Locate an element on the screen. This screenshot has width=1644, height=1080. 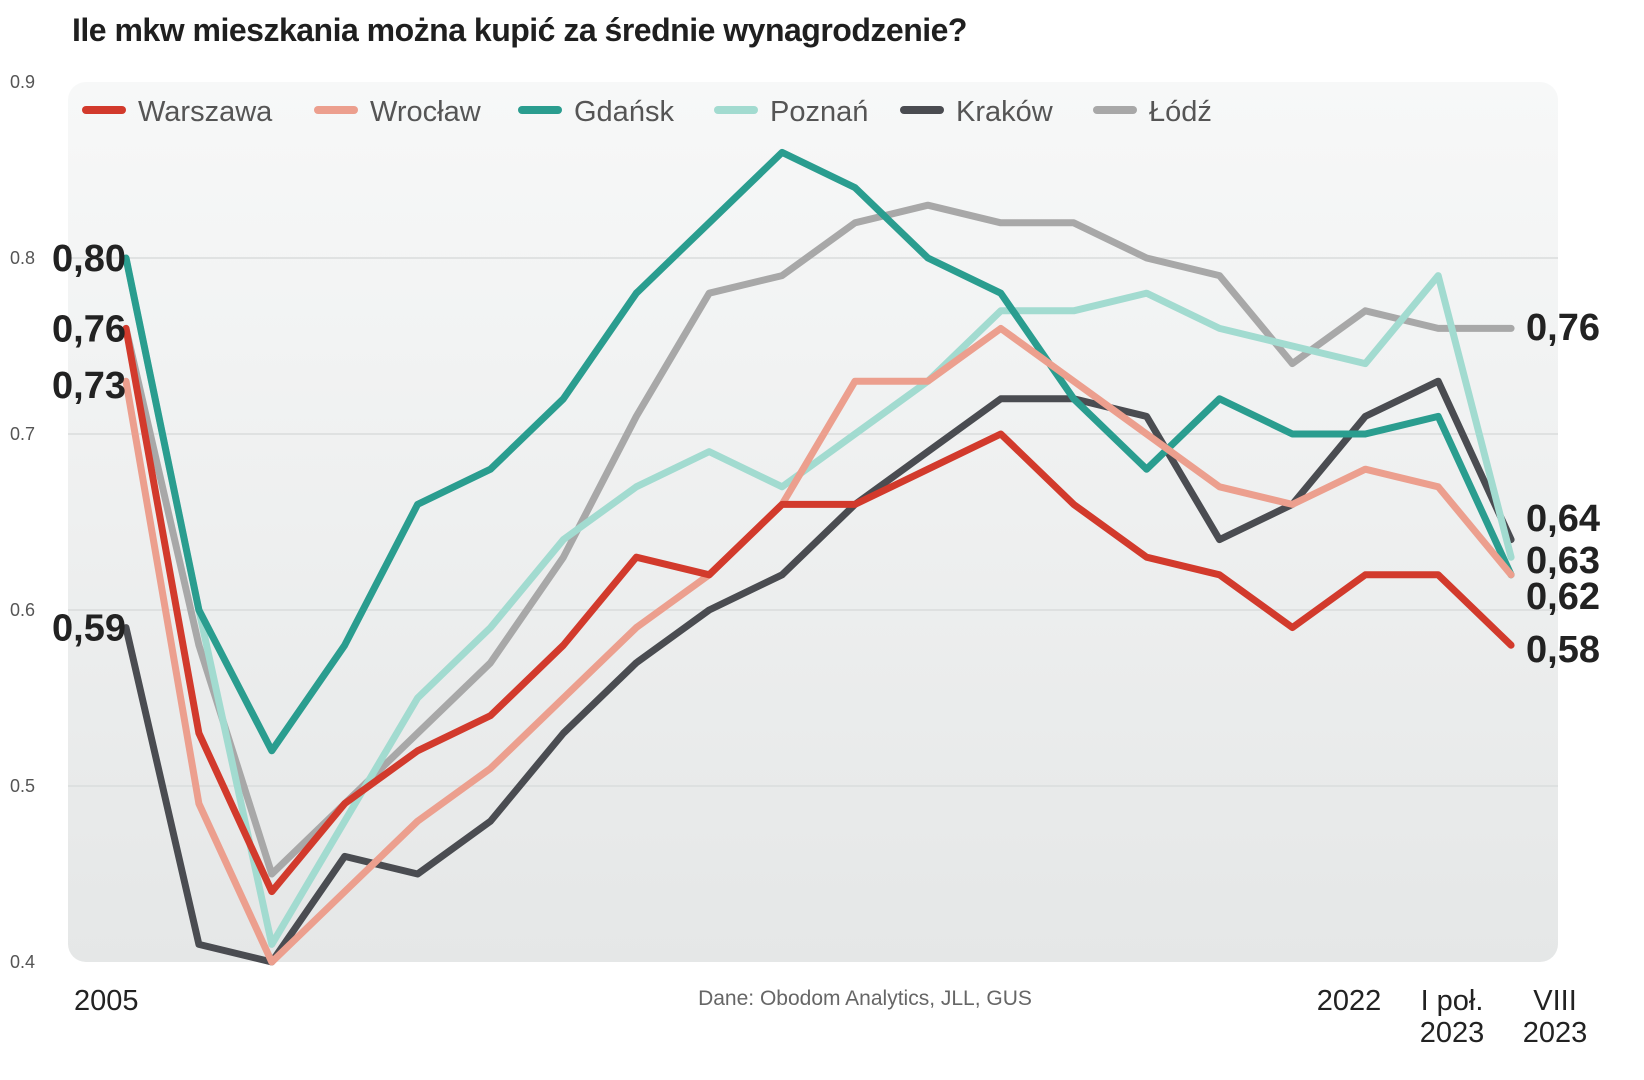
start-value-label: 0,76 is located at coordinates (89, 329).